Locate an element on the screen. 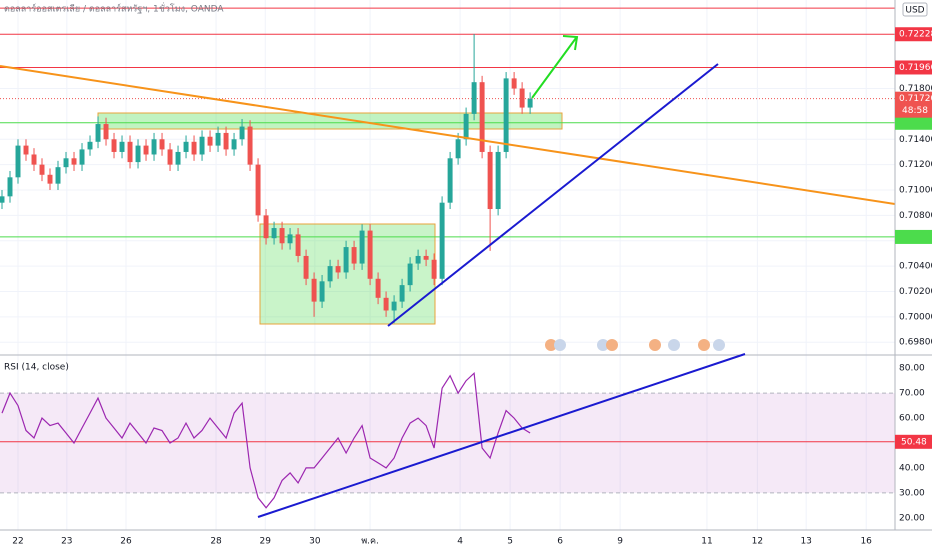 This screenshot has height=550, width=932. x-tick-label: 9 is located at coordinates (620, 542).